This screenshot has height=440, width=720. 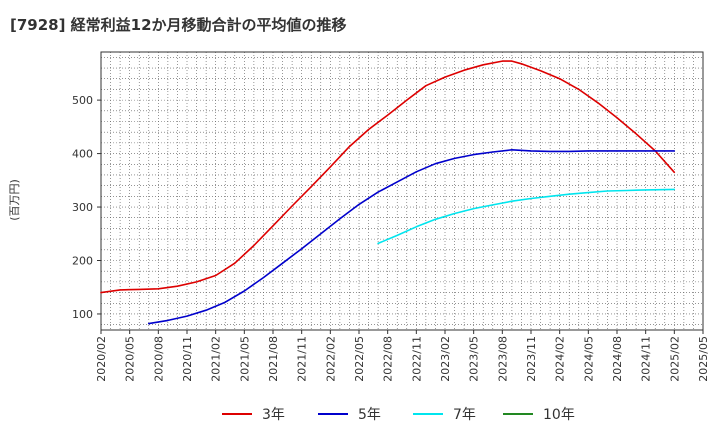 What do you see at coordinates (560, 359) in the screenshot?
I see `x-tick-label: 2024/02` at bounding box center [560, 359].